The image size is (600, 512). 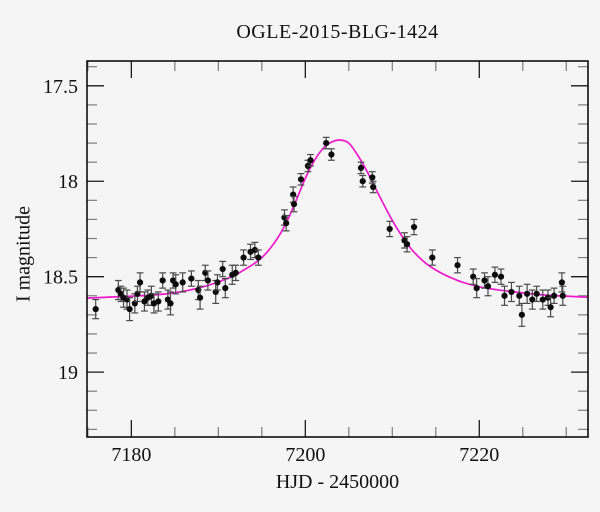 What do you see at coordinates (305, 455) in the screenshot?
I see `x-tick-label: 7200` at bounding box center [305, 455].